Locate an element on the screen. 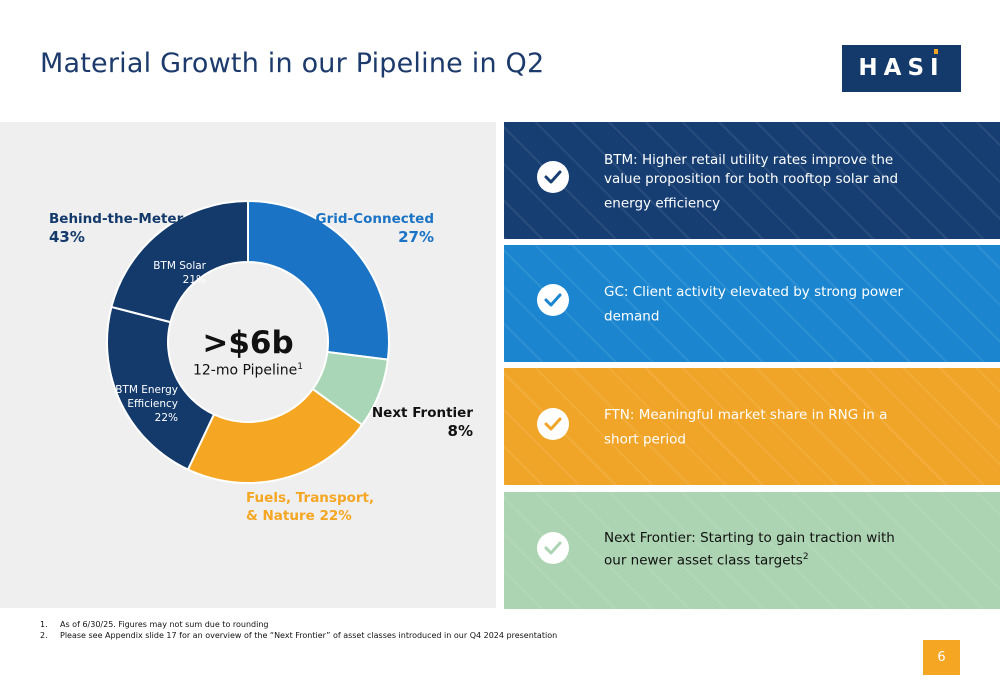 The height and width of the screenshot is (685, 1000). btm-divider-line is located at coordinates (141, 314).